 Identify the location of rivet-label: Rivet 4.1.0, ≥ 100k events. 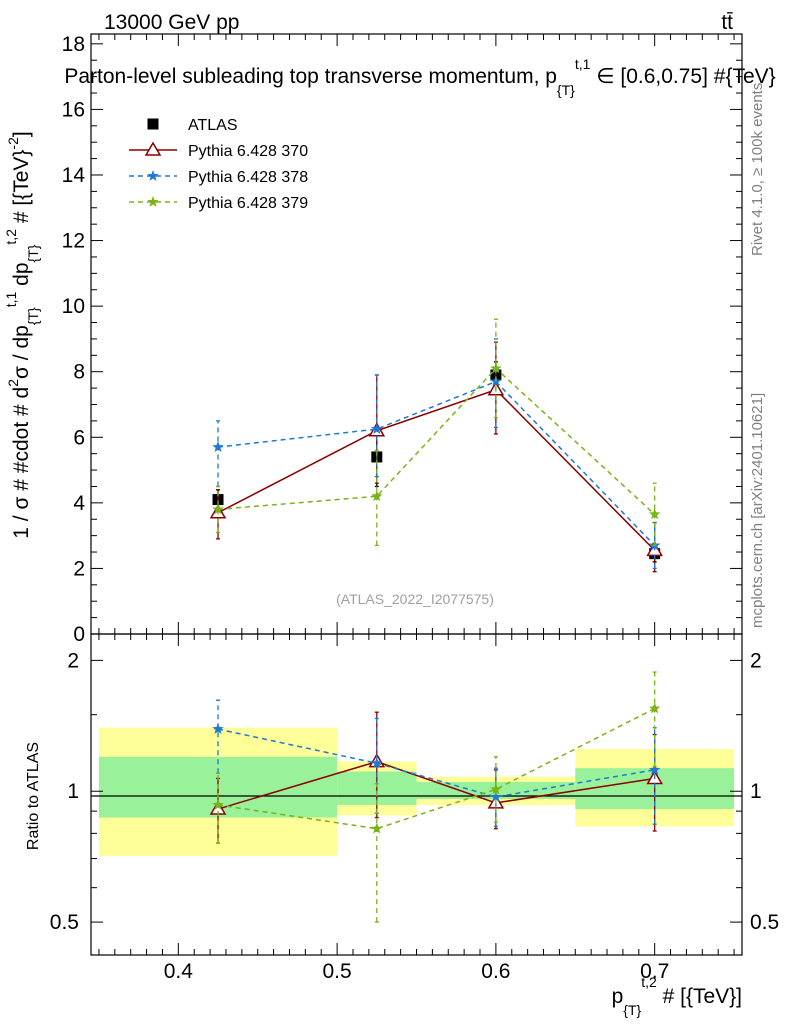
(757, 169).